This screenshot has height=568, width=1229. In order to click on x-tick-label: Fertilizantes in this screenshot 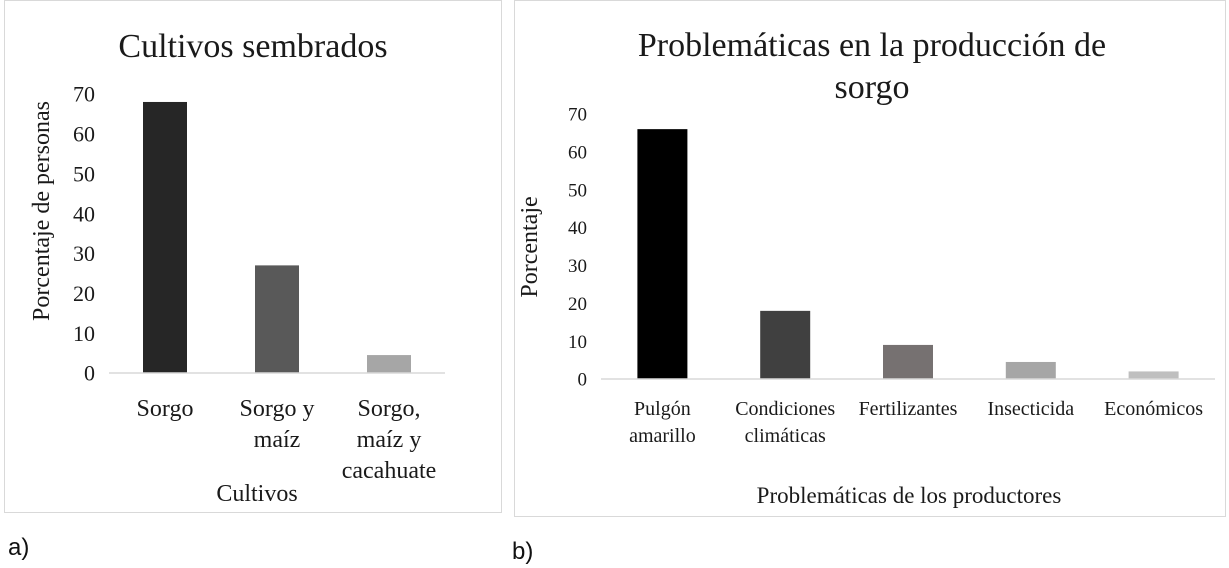, I will do `click(908, 409)`.